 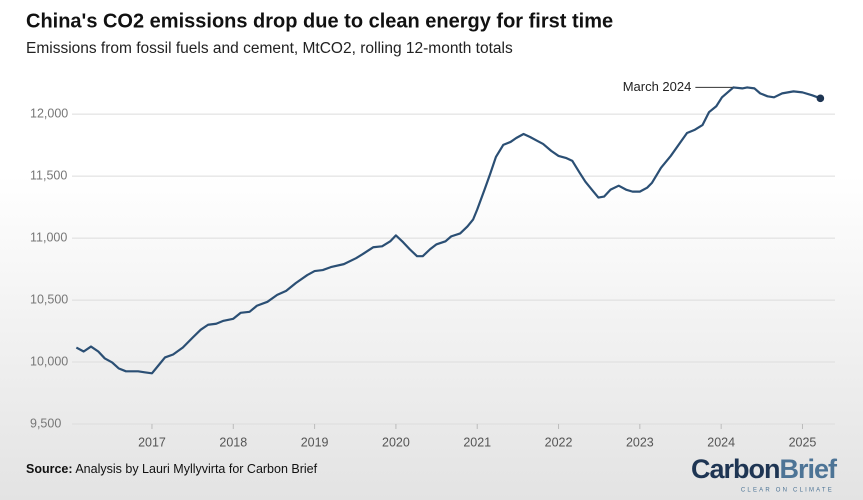 I want to click on x-tick-label: 2021, so click(x=477, y=442).